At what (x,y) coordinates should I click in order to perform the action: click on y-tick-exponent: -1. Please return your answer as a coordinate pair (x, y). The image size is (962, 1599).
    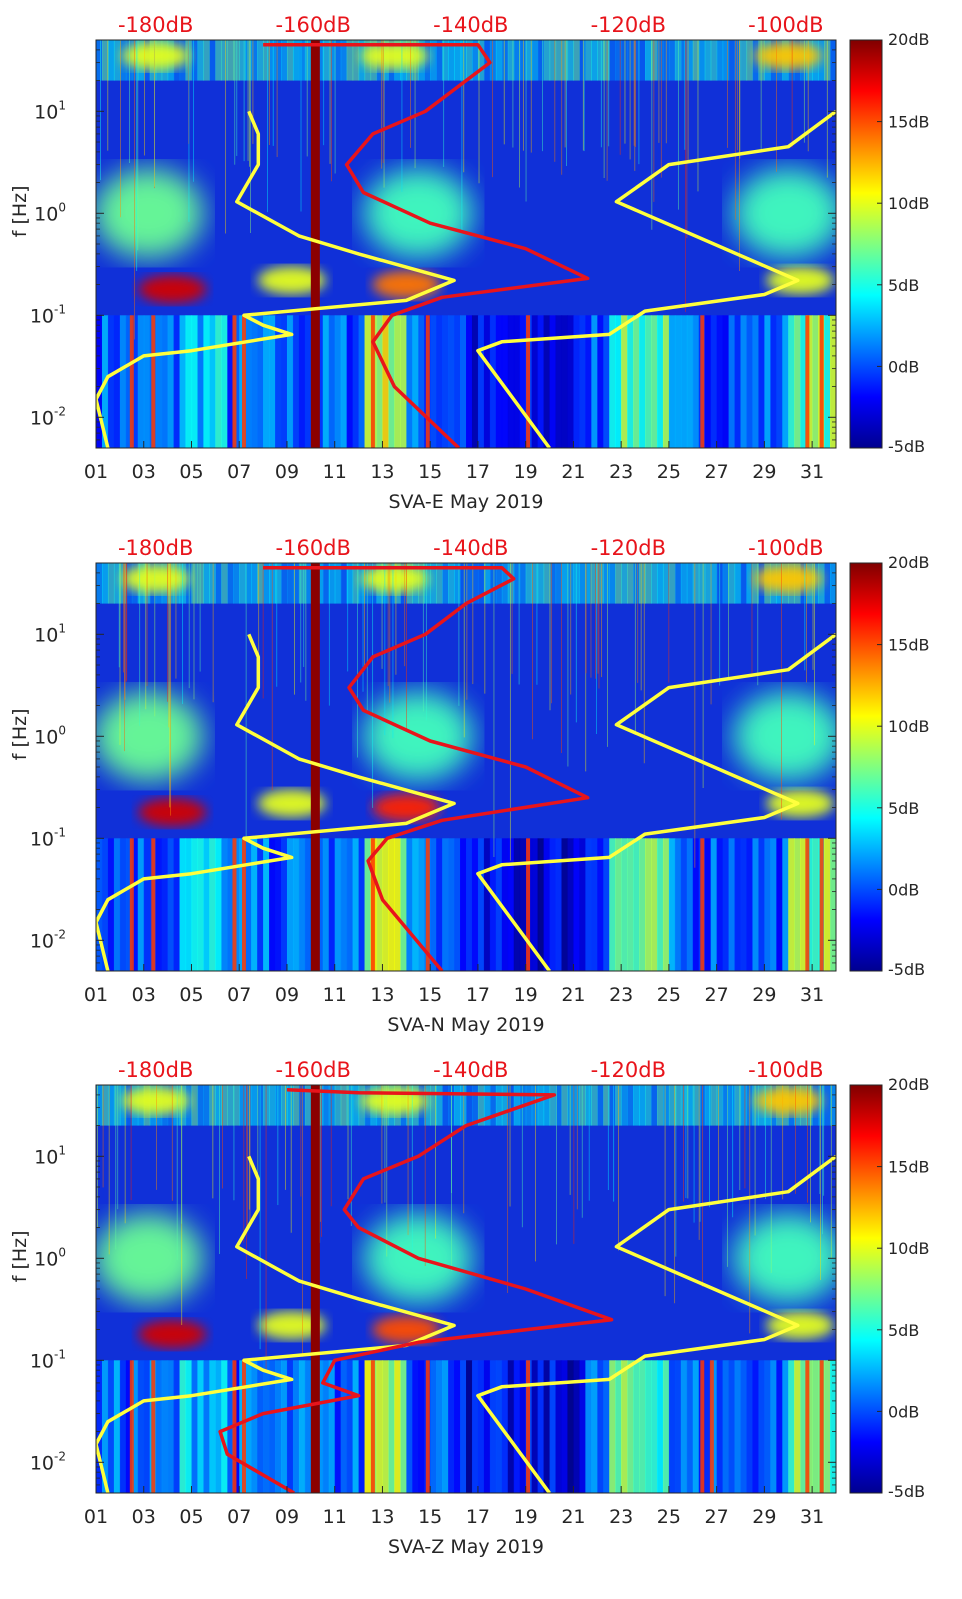
    Looking at the image, I should click on (60, 309).